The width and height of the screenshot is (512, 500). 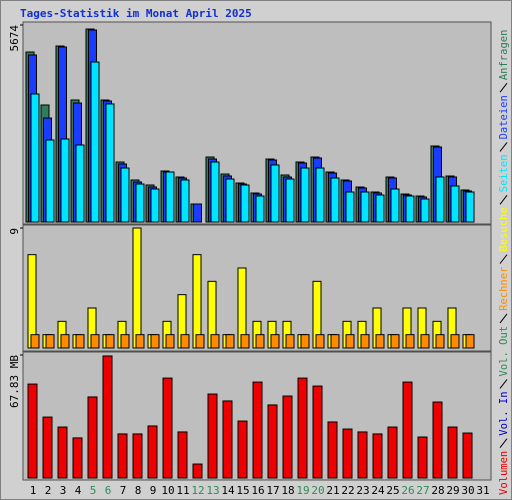 I want to click on x-tick-label: 11, so click(x=182, y=490).